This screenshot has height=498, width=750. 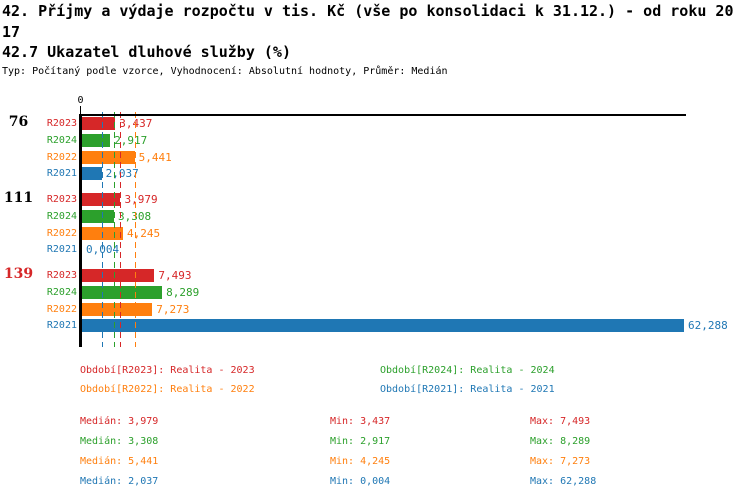 What do you see at coordinates (18, 198) in the screenshot?
I see `category-label-111: 111` at bounding box center [18, 198].